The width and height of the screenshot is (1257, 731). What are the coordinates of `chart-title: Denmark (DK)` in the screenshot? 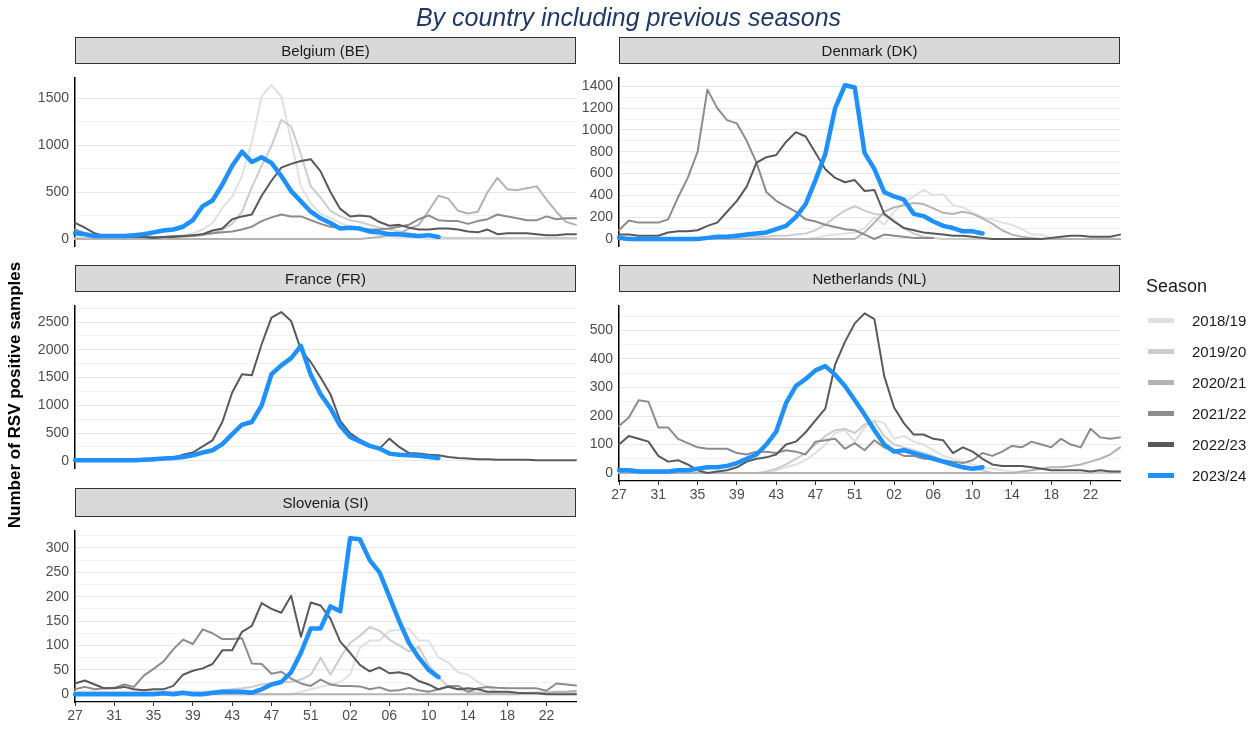 It's located at (869, 50).